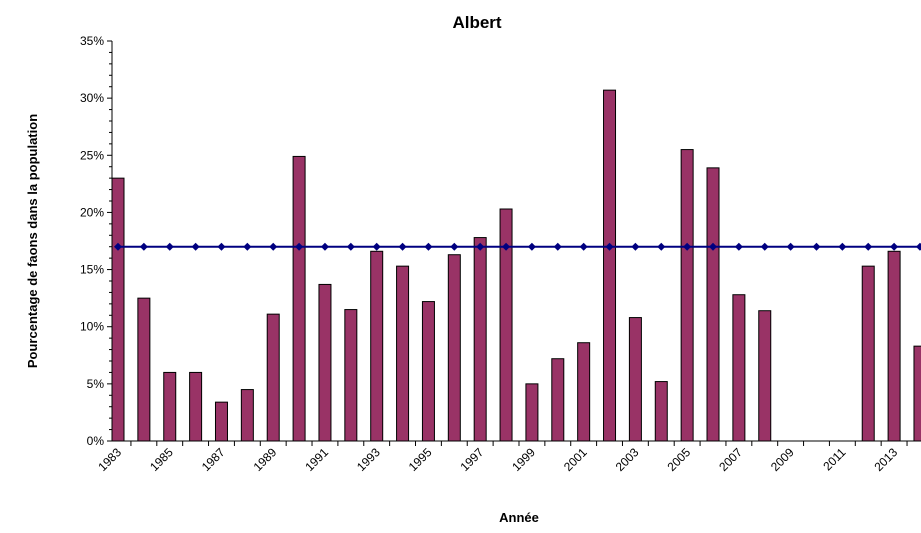  I want to click on y-tick-label: 25%, so click(92, 155).